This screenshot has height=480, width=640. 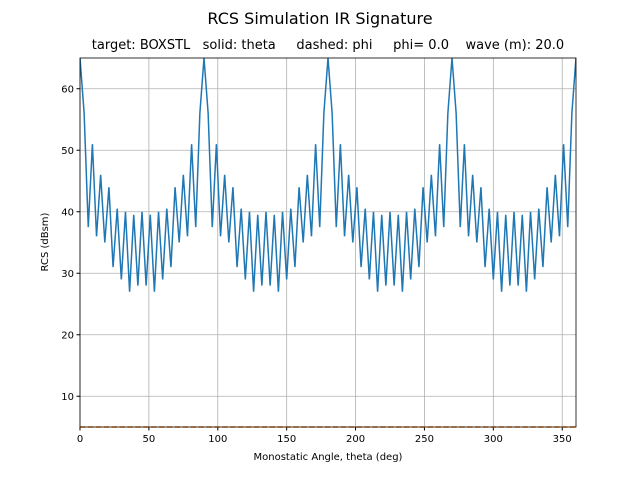 What do you see at coordinates (67, 89) in the screenshot?
I see `y-tick-label: 60` at bounding box center [67, 89].